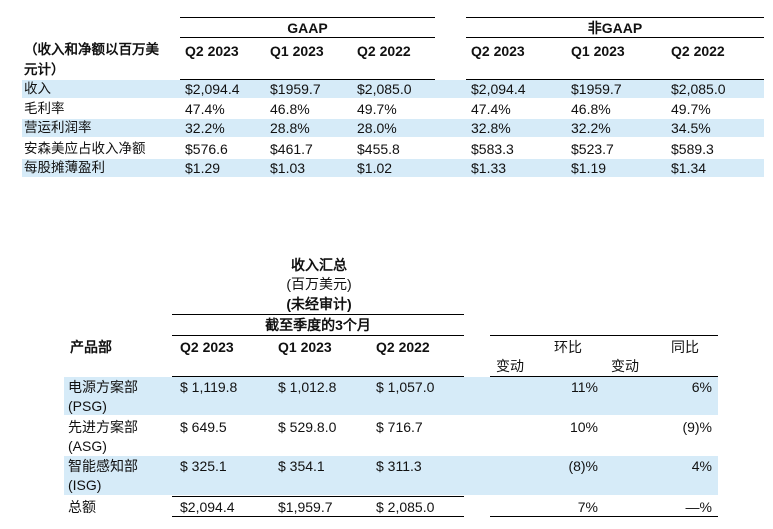 Image resolution: width=773 pixels, height=529 pixels. I want to click on qoq-change-label: 变动, so click(510, 366).